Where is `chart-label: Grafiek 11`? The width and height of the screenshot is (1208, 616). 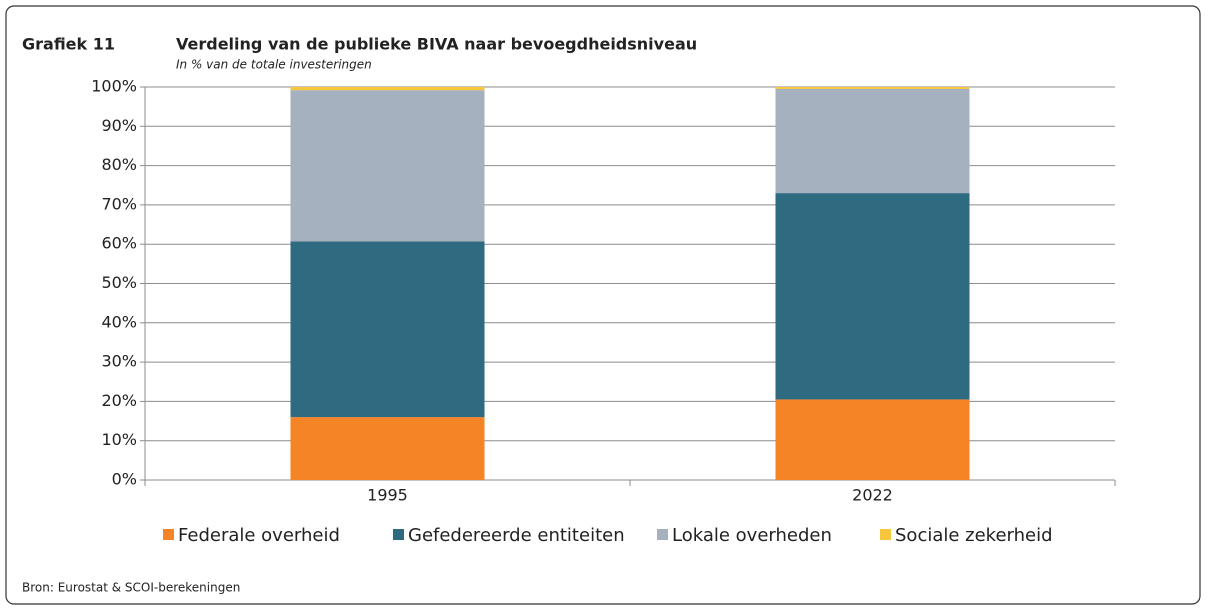 chart-label: Grafiek 11 is located at coordinates (68, 44).